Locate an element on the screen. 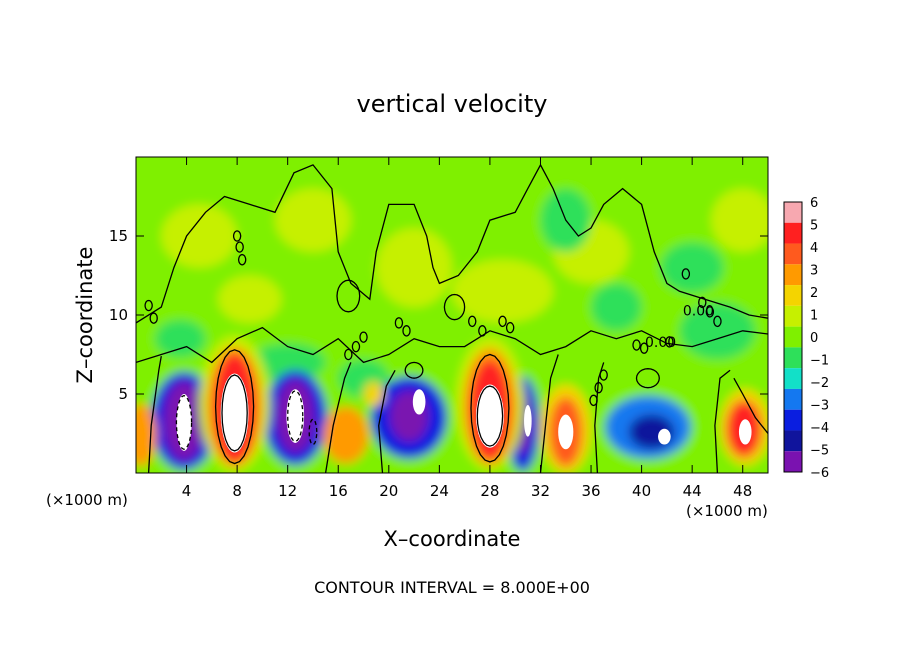 This screenshot has width=904, height=654. contour-interval-note: CONTOUR INTERVAL = 8.000E+00 is located at coordinates (452, 587).